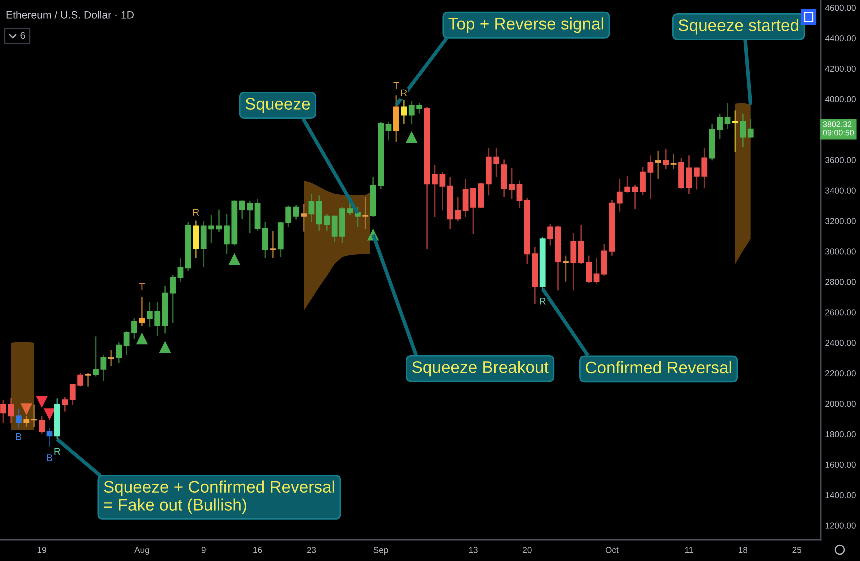  Describe the element at coordinates (278, 106) in the screenshot. I see `annotation: Squeeze` at that location.